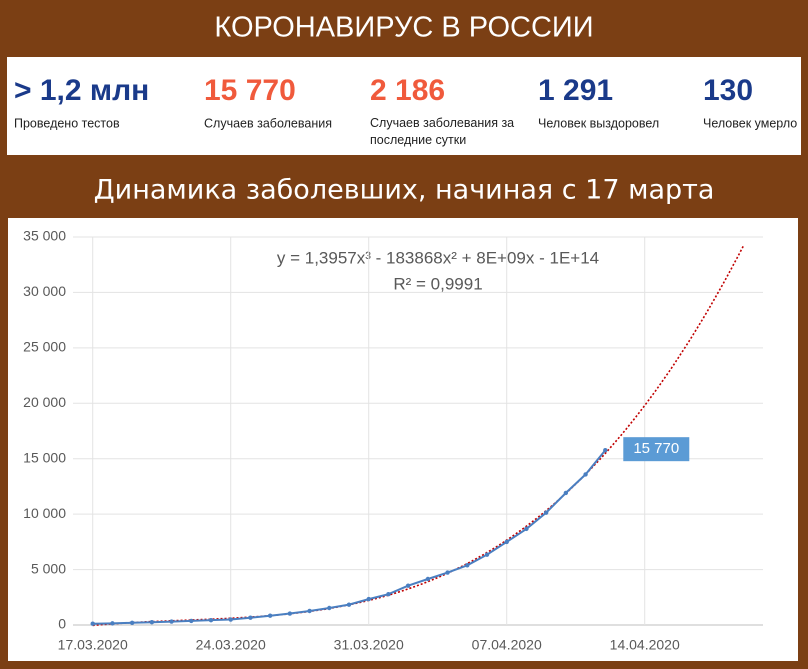 The image size is (808, 669). I want to click on y-tick-label: 15 000, so click(44, 457).